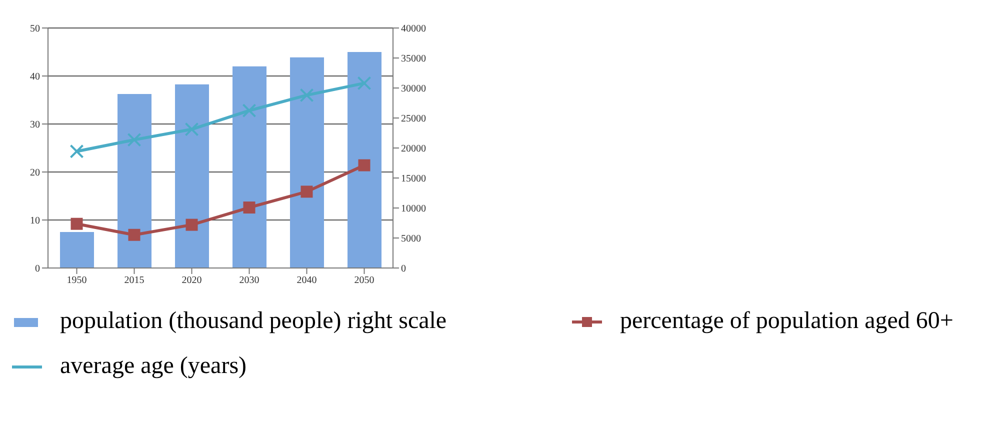 The width and height of the screenshot is (988, 443). Describe the element at coordinates (413, 89) in the screenshot. I see `y2-tick-label: 30000` at that location.